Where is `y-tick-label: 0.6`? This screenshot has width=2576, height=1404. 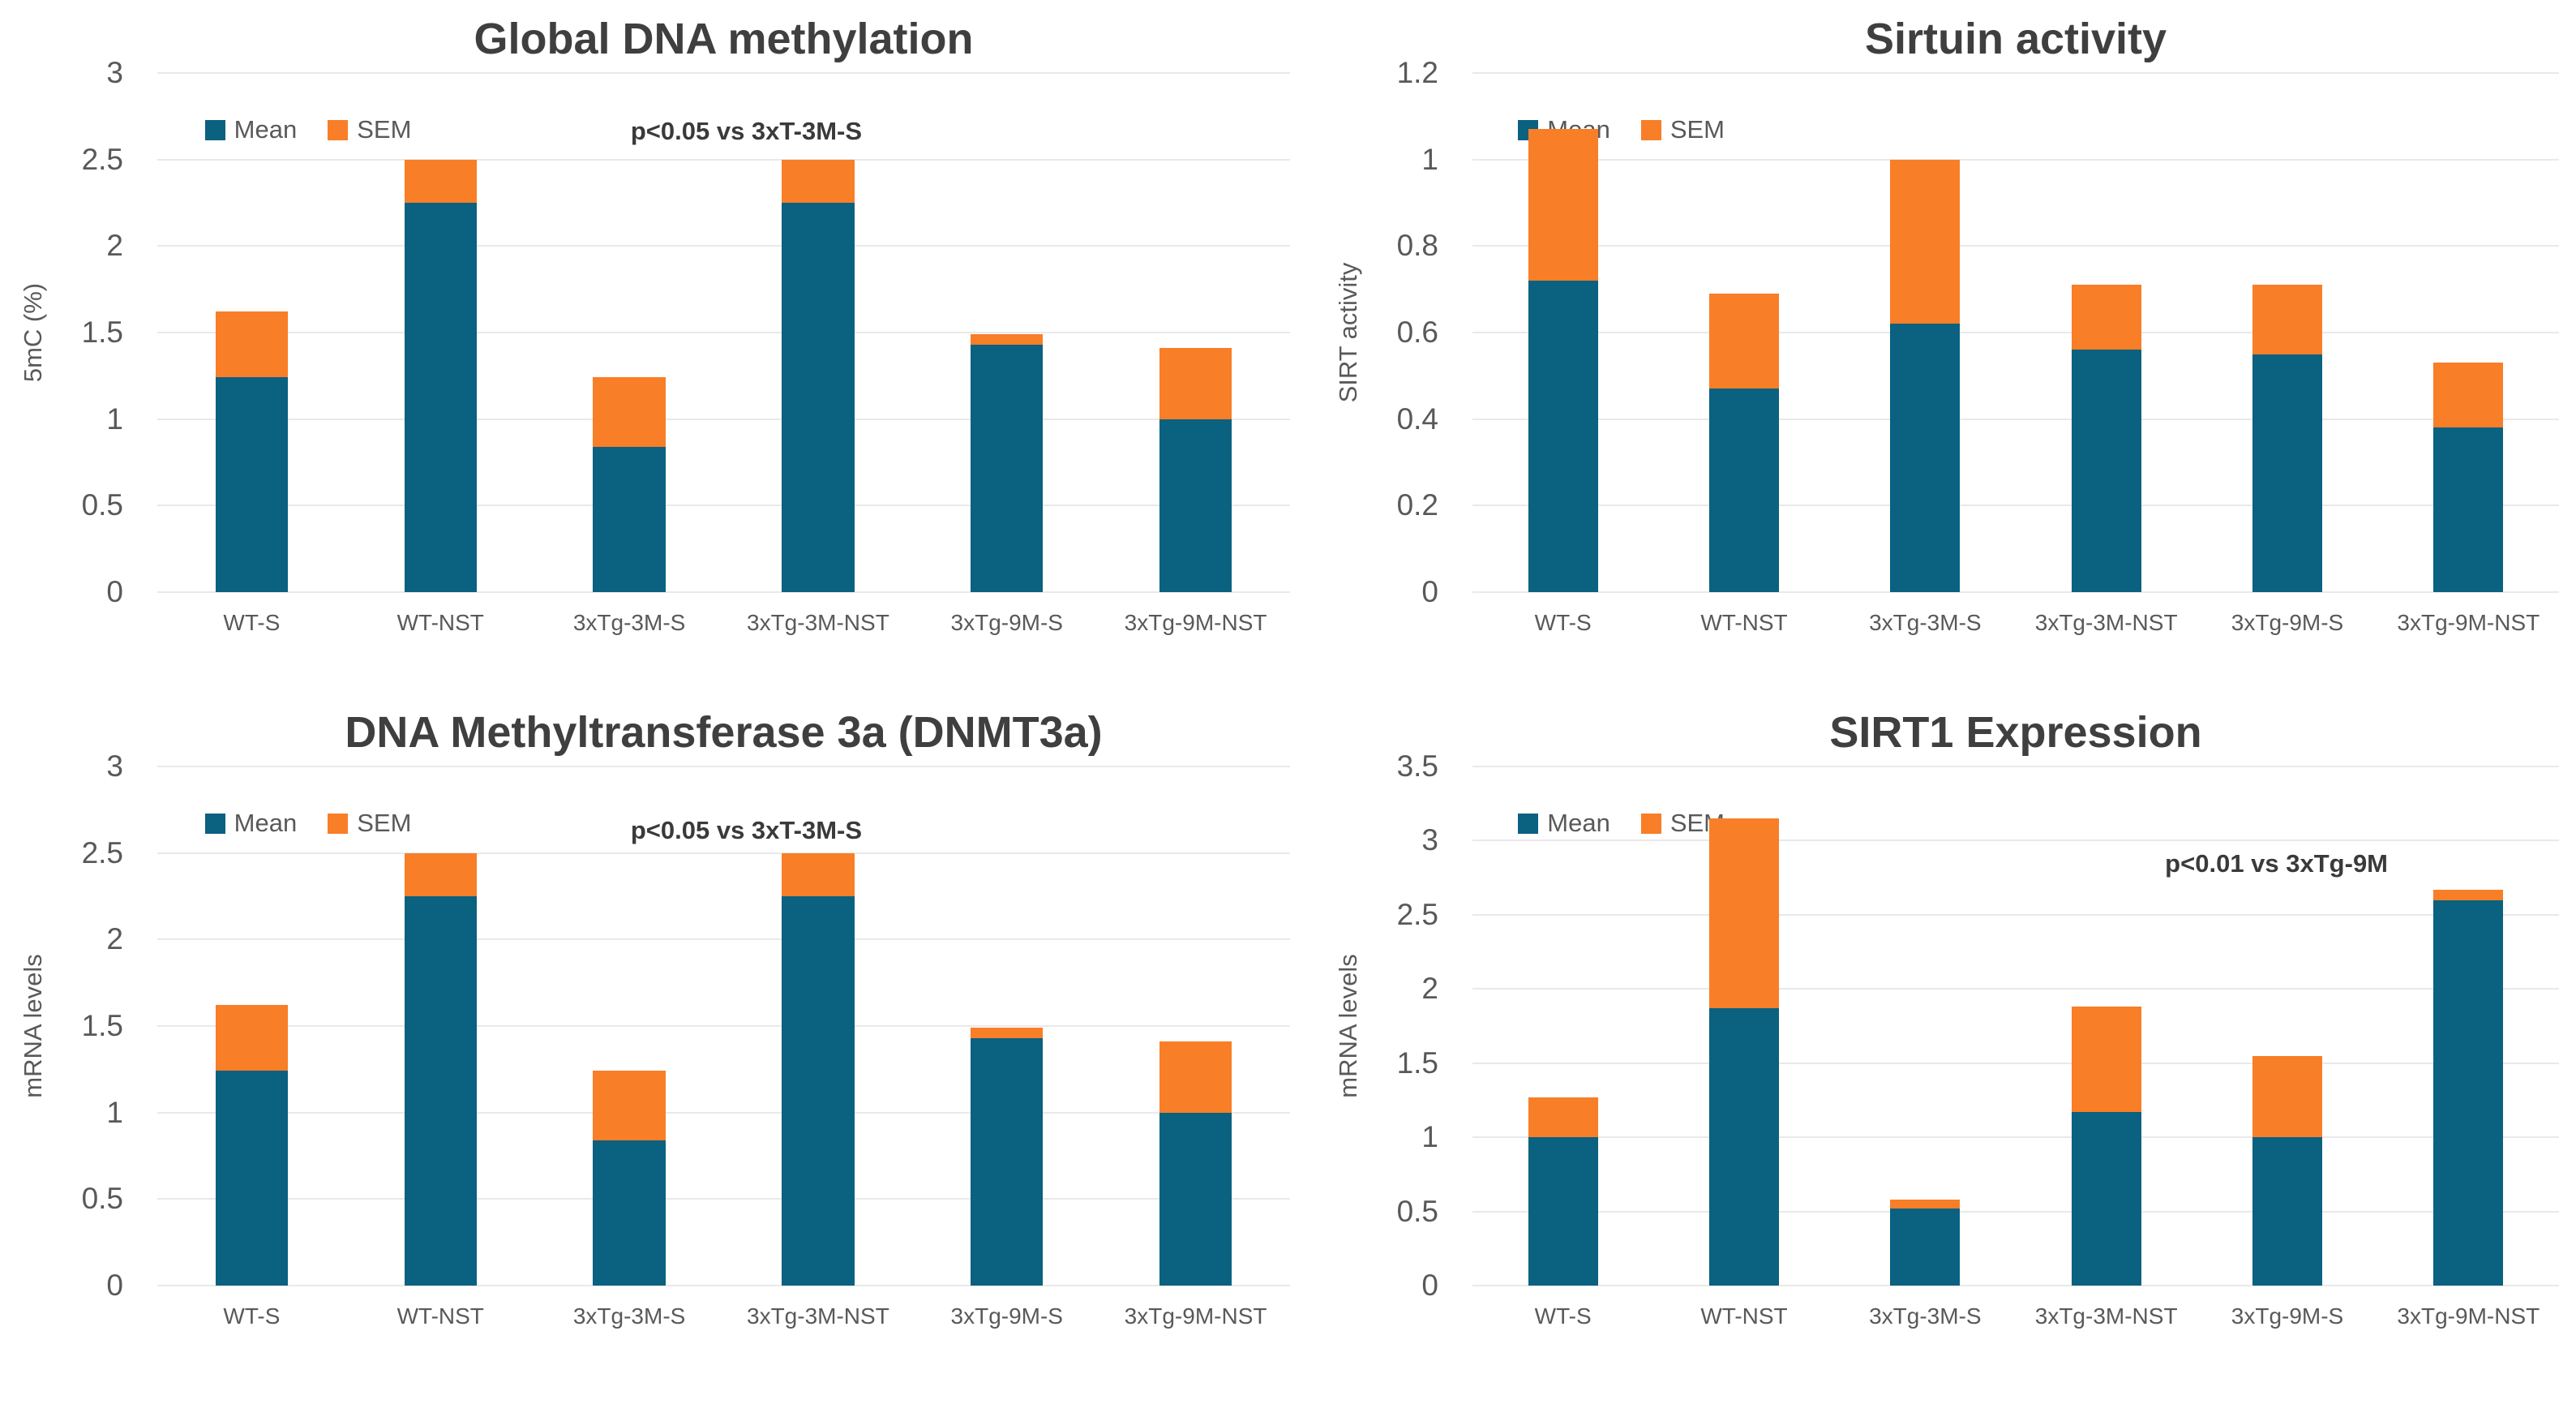 y-tick-label: 0.6 is located at coordinates (1417, 332).